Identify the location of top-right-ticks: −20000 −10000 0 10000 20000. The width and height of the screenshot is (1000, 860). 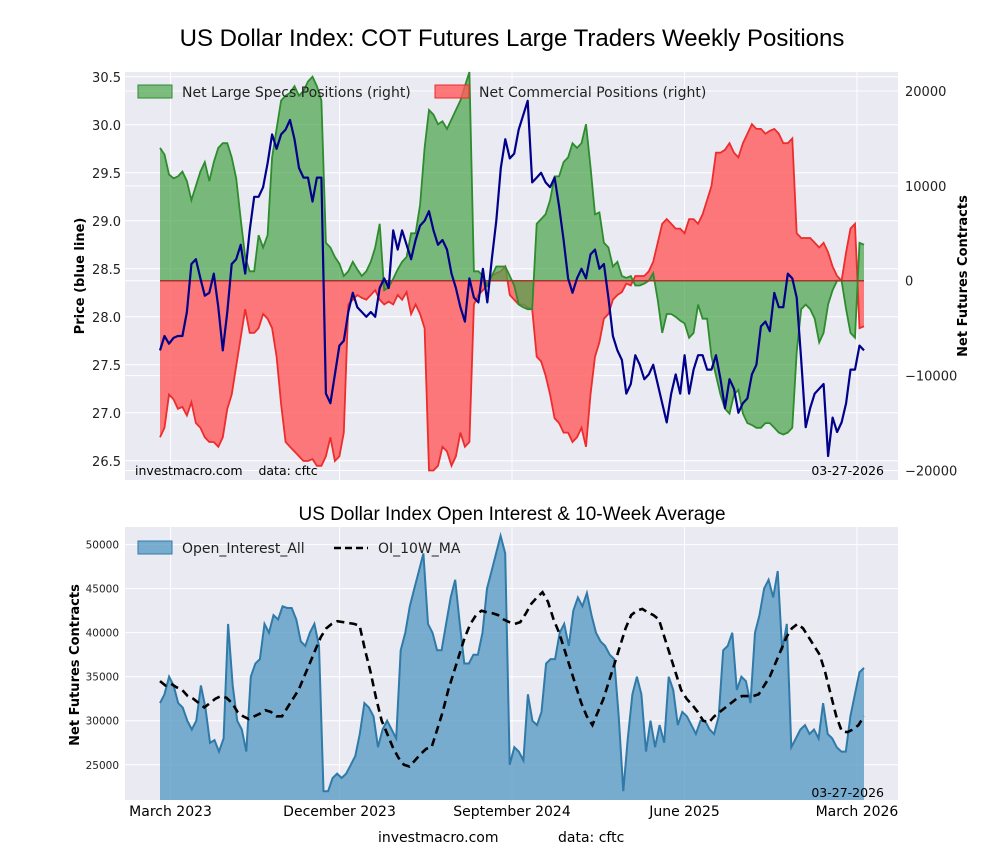
(931, 282).